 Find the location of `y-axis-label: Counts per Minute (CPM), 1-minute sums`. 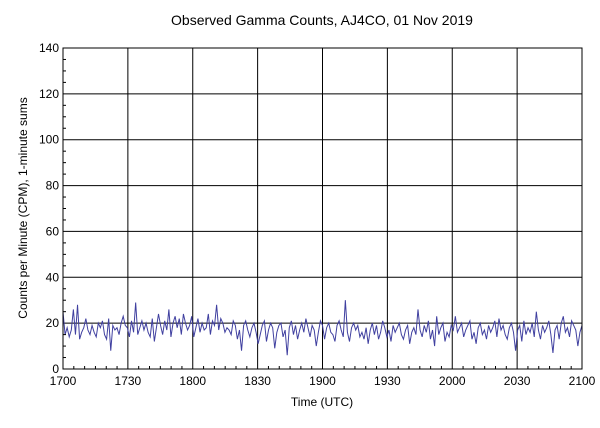

y-axis-label: Counts per Minute (CPM), 1-minute sums is located at coordinates (23, 207).